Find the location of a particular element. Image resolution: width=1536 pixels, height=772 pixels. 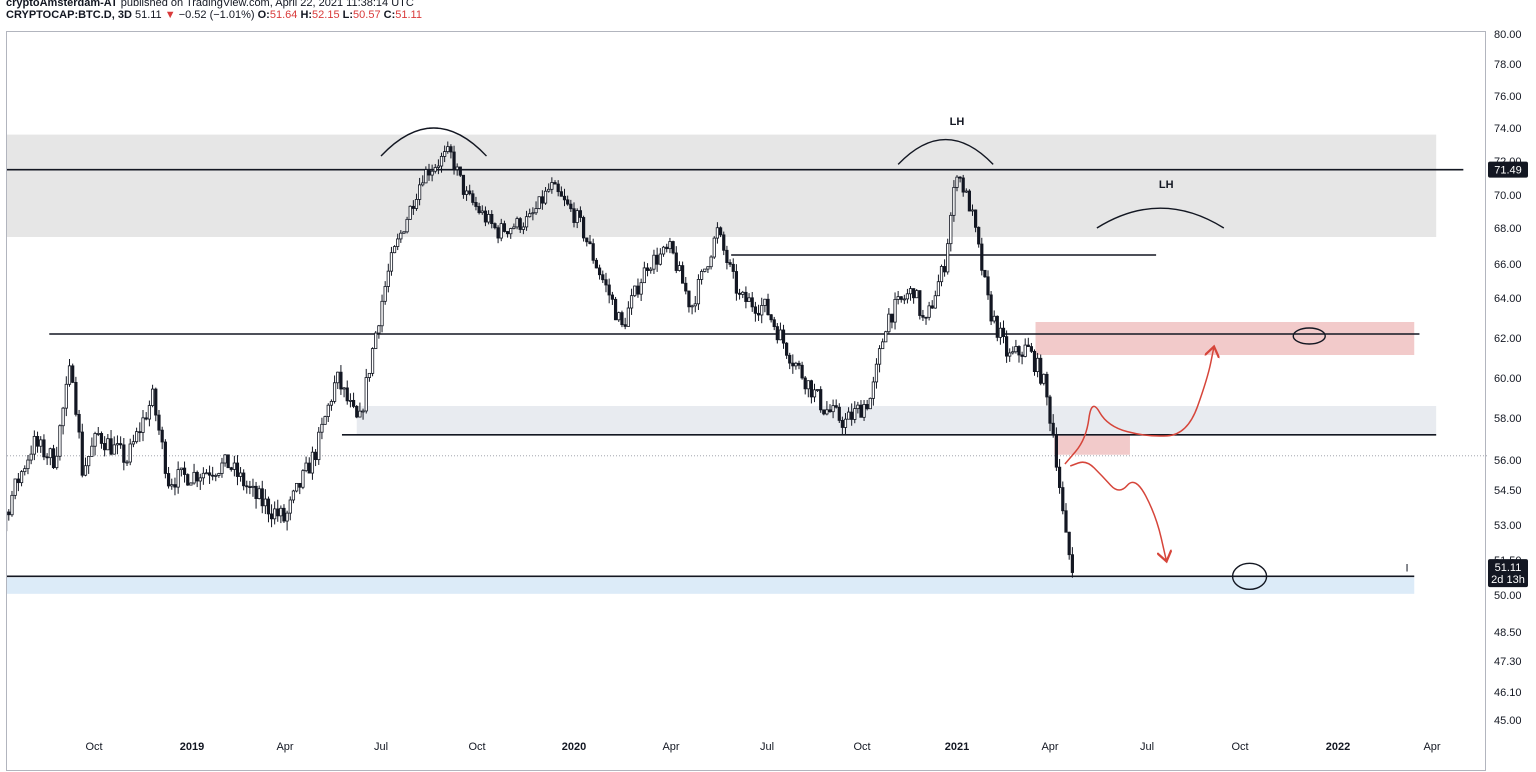

x-tick-label: Jul is located at coordinates (767, 747).